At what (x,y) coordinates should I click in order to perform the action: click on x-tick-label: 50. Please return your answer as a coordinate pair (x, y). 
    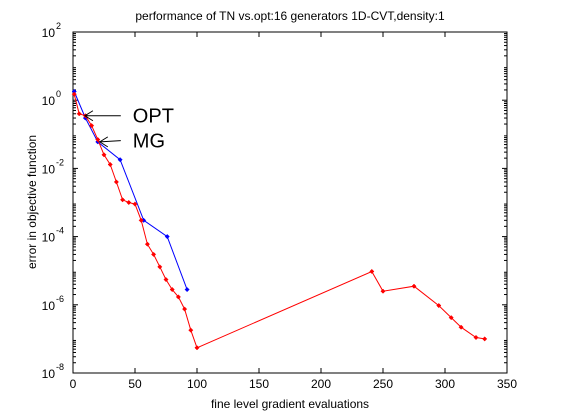
    Looking at the image, I should click on (135, 384).